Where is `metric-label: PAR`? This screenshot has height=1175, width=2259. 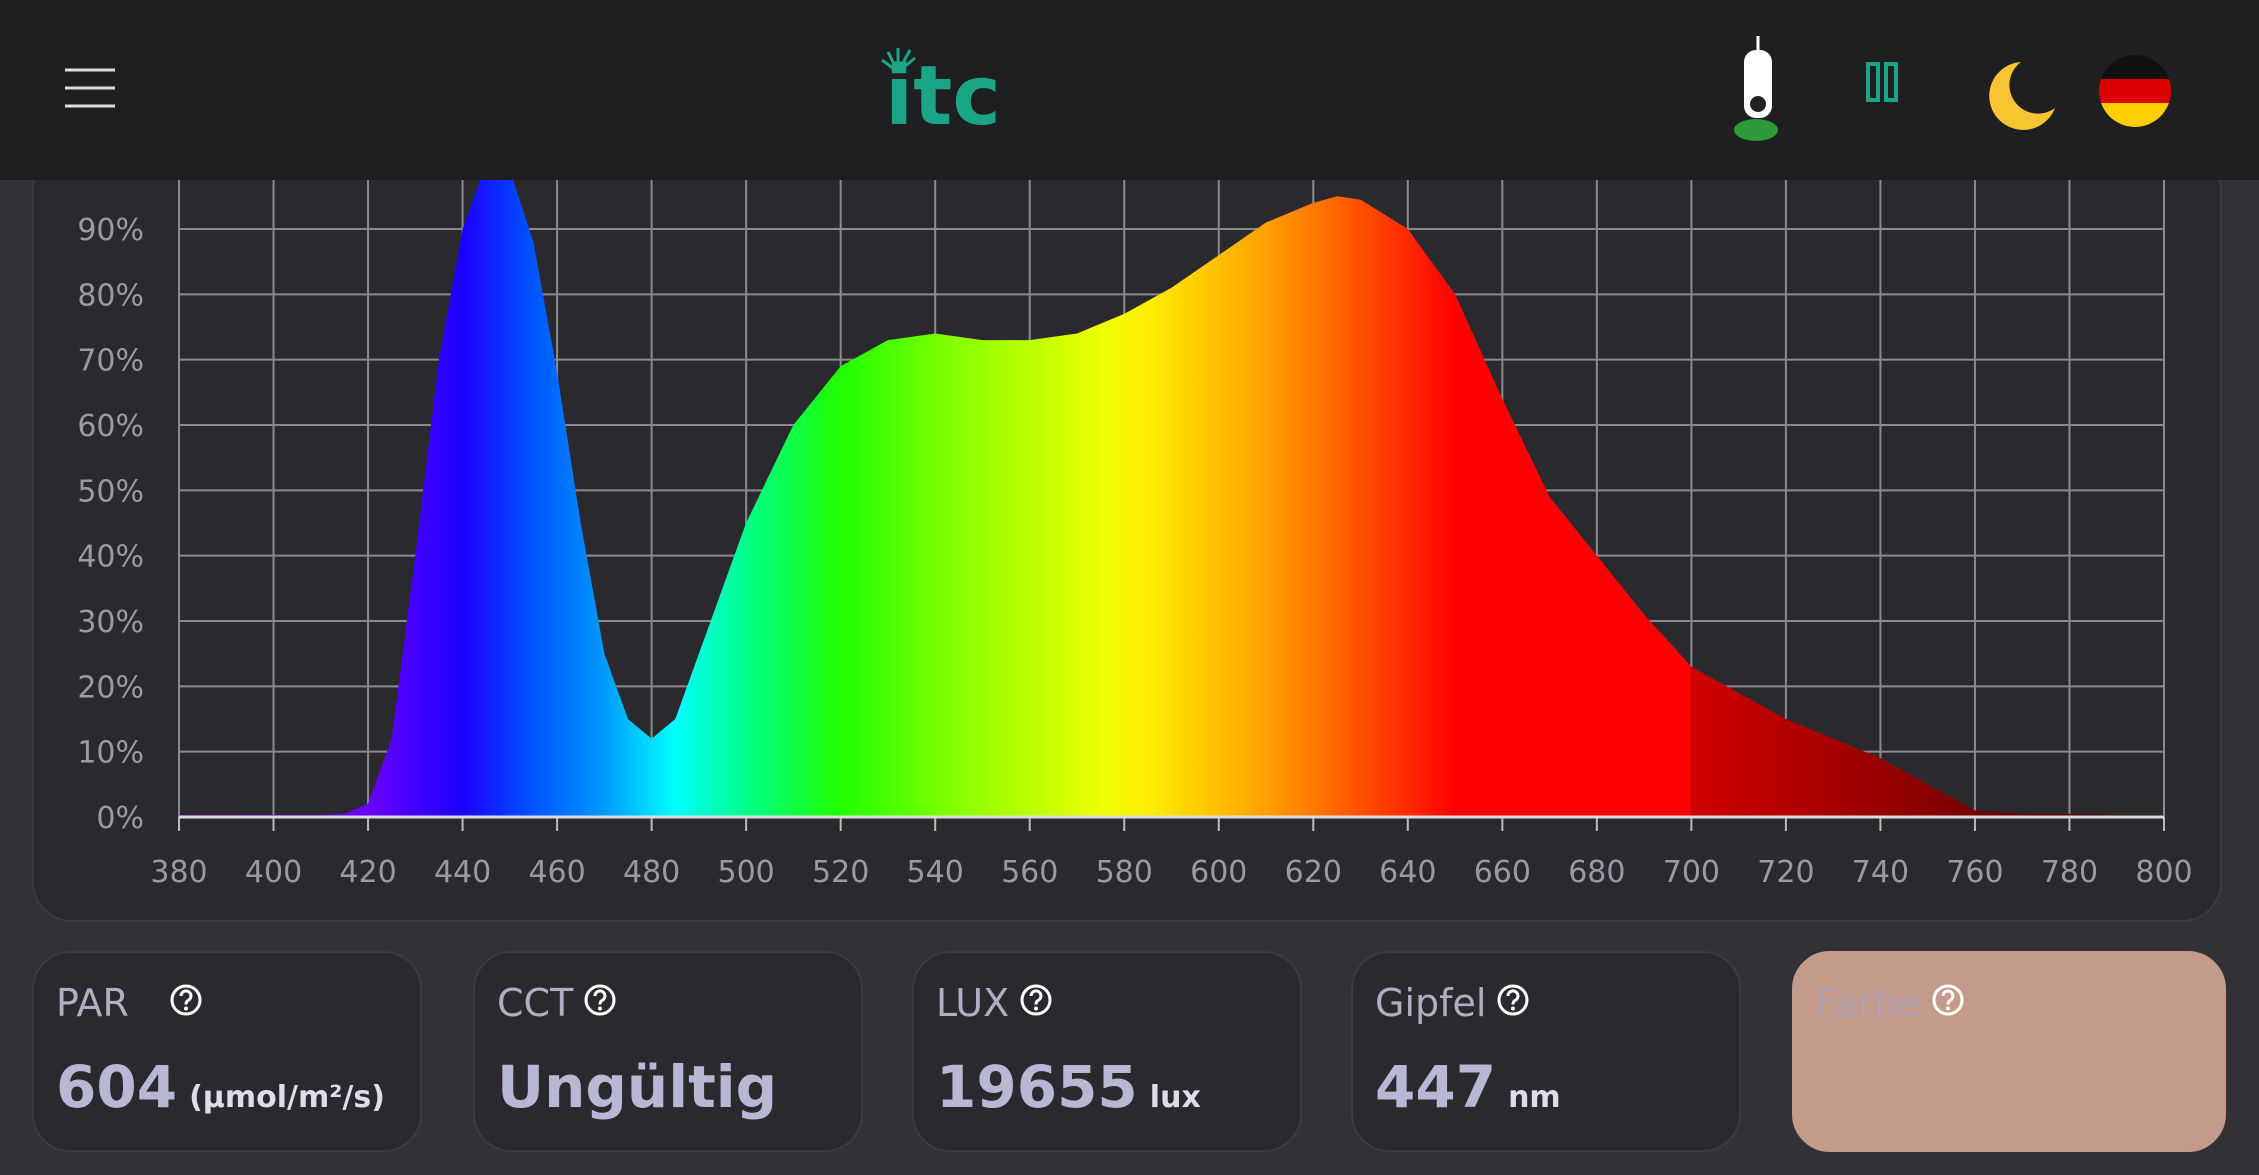
metric-label: PAR is located at coordinates (92, 1003).